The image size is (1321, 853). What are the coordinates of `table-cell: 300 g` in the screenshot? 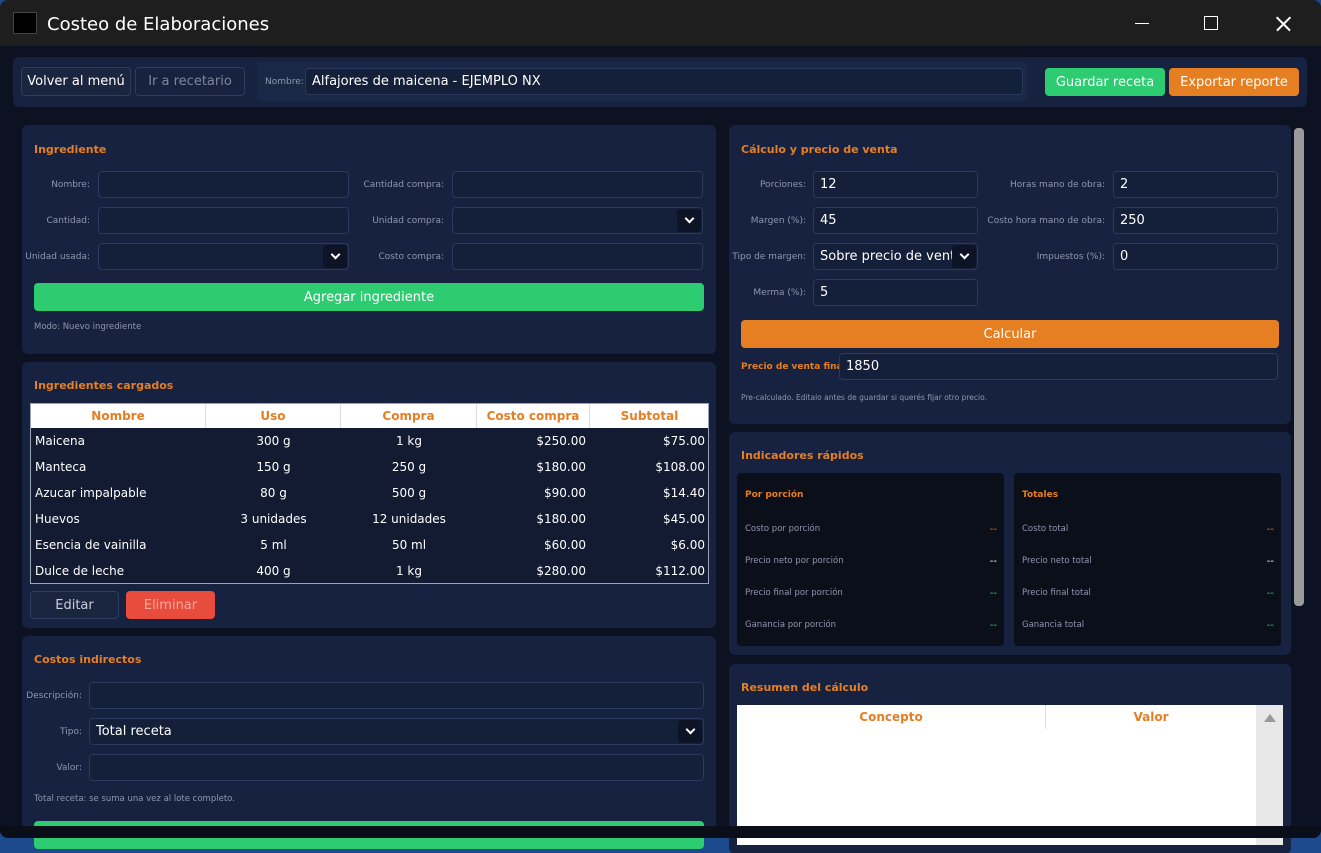 It's located at (273, 441).